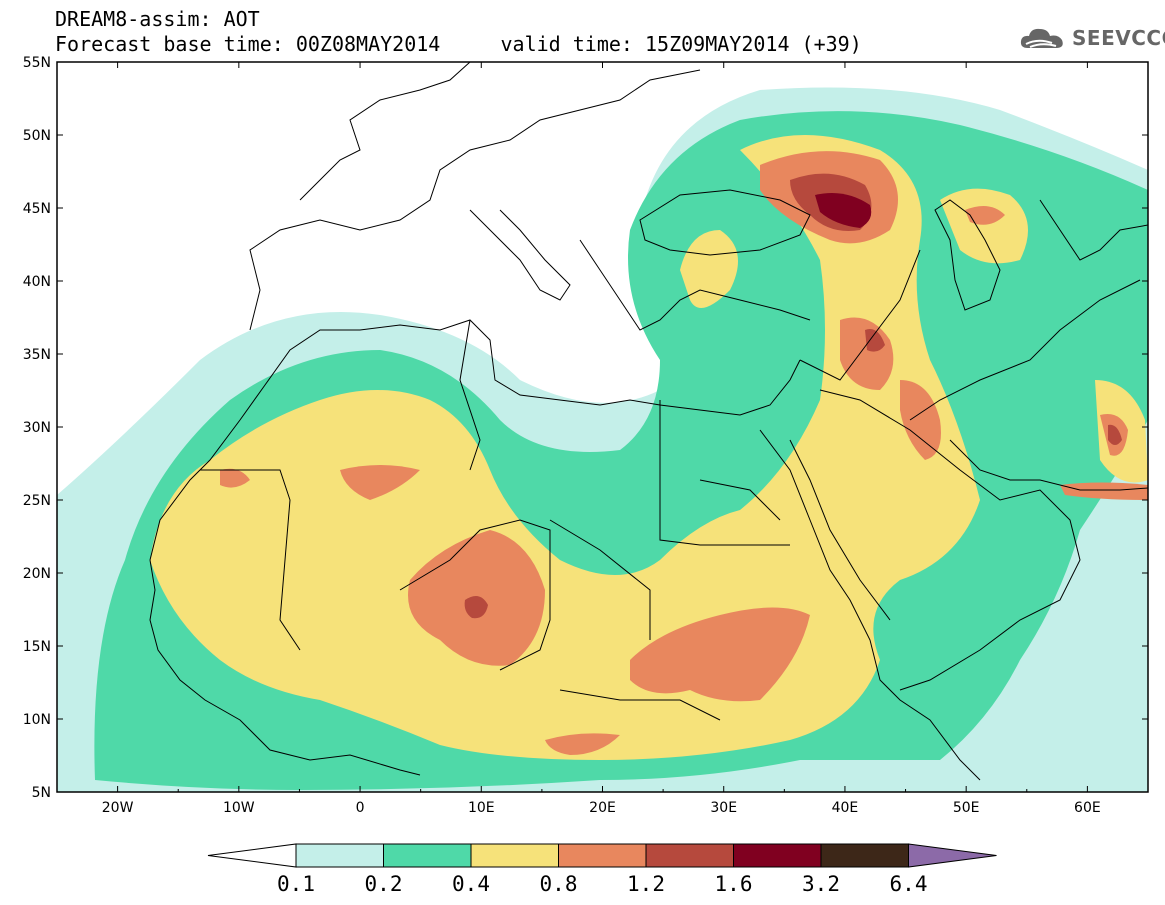  What do you see at coordinates (952, 855) in the screenshot?
I see `colorbar-high-arrow` at bounding box center [952, 855].